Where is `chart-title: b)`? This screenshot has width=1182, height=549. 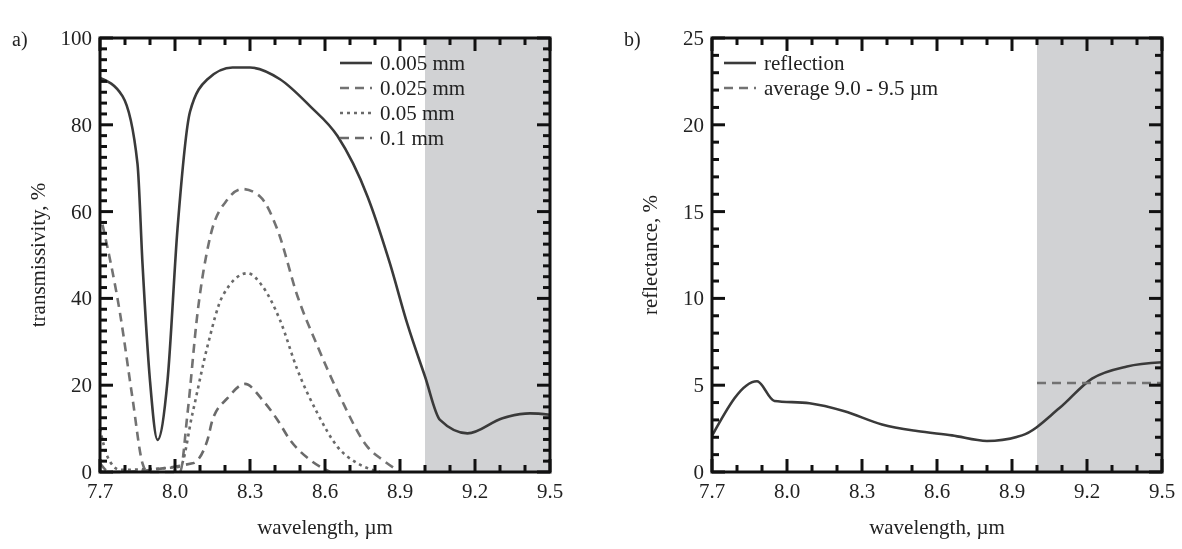
chart-title: b) is located at coordinates (632, 39).